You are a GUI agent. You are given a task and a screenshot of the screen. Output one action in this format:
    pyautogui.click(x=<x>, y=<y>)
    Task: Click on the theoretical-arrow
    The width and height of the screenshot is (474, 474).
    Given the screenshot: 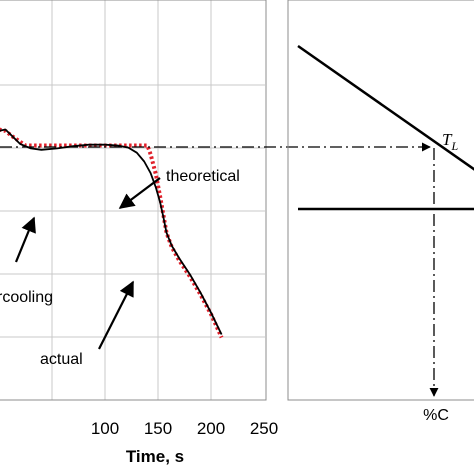 What is the action you would take?
    pyautogui.click(x=139, y=193)
    